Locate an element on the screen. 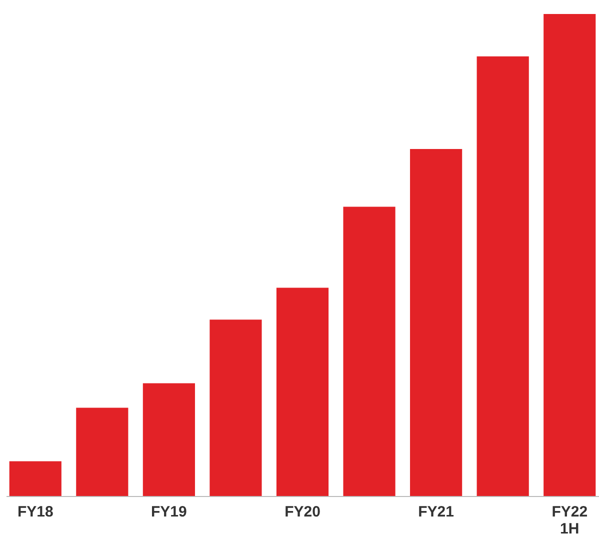 This screenshot has width=599, height=546. x-tick-label: FY20 is located at coordinates (302, 512).